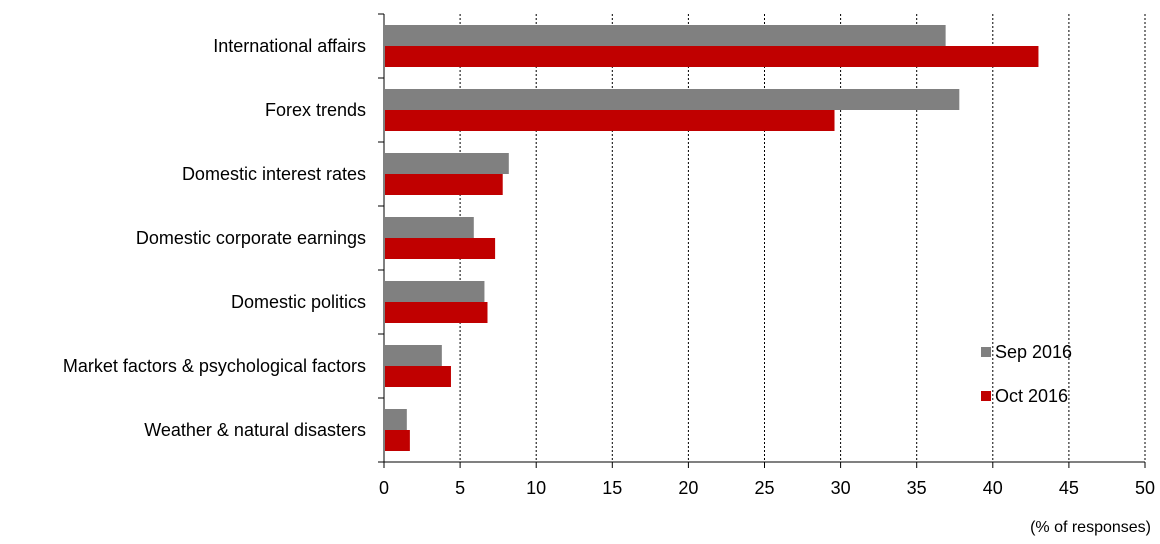 The image size is (1160, 544). I want to click on legend-label: Oct 2016, so click(1031, 396).